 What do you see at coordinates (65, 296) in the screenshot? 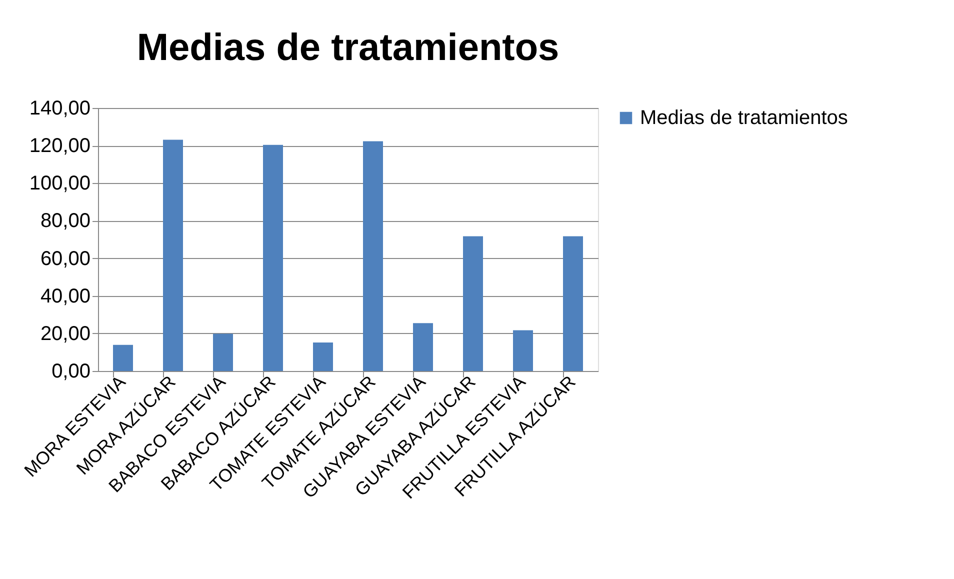
I see `y-tick-label: 40,00` at bounding box center [65, 296].